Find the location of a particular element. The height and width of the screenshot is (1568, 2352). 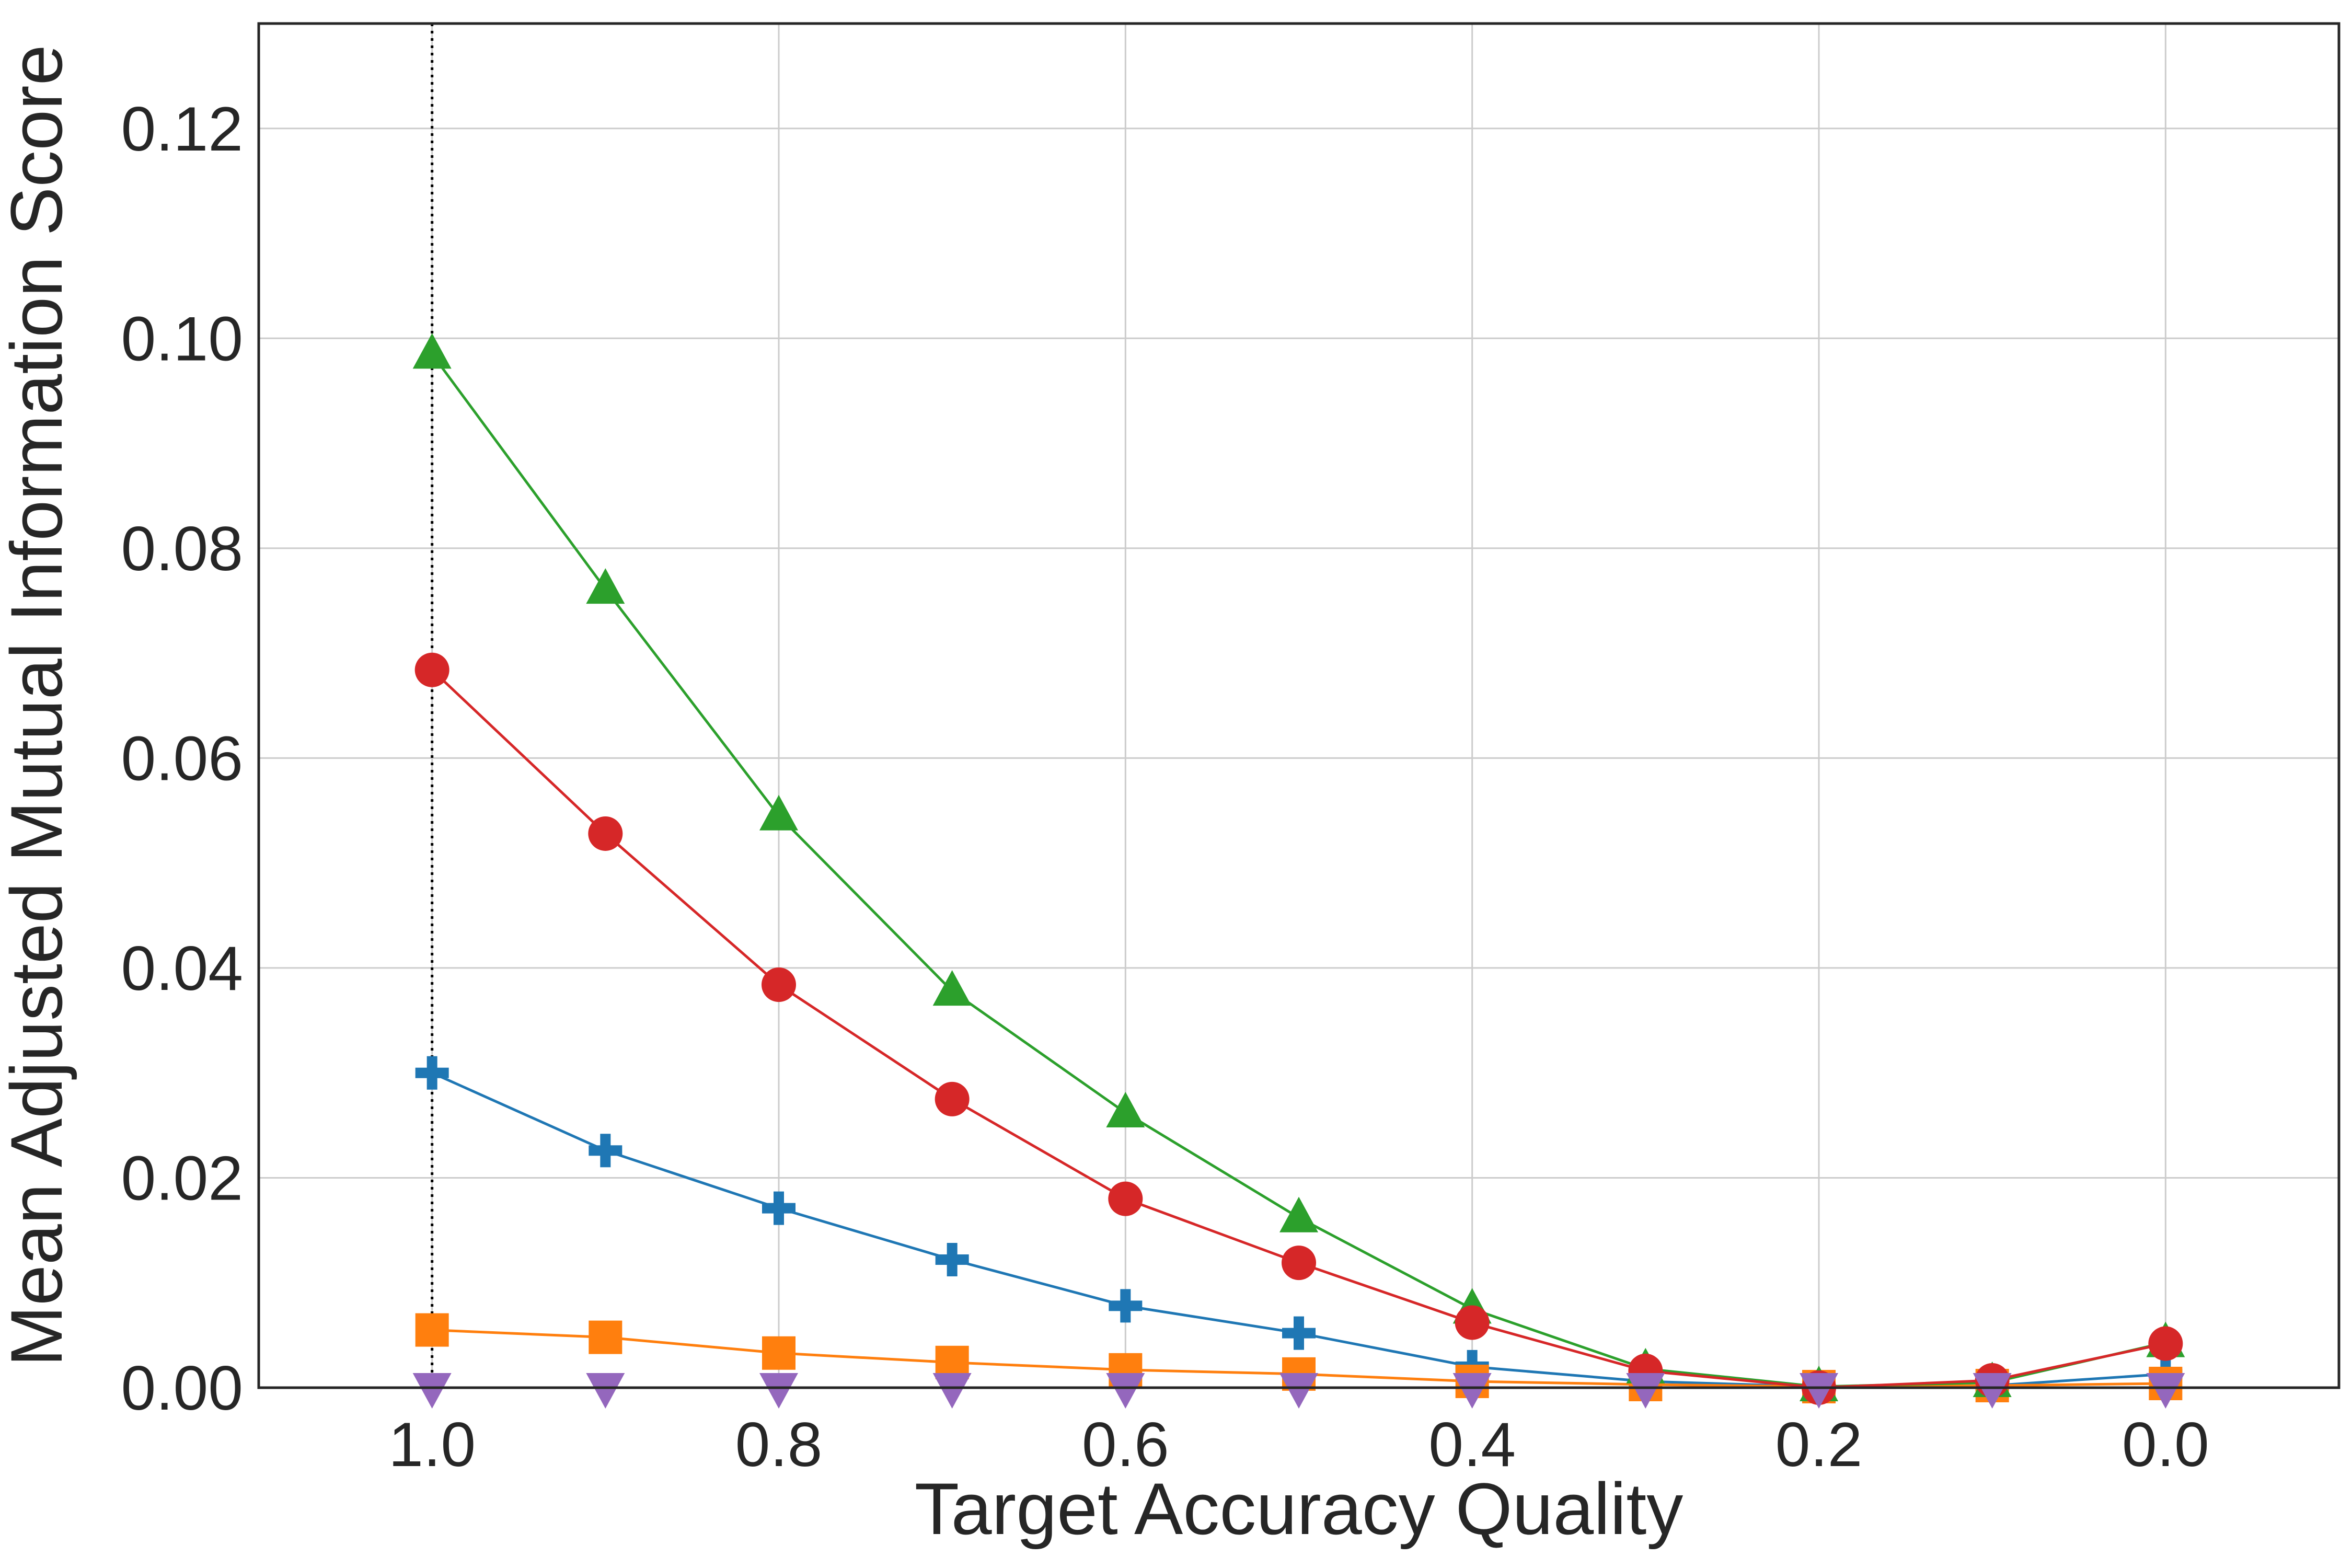

x-tick-label: 0.0 is located at coordinates (2165, 1445).